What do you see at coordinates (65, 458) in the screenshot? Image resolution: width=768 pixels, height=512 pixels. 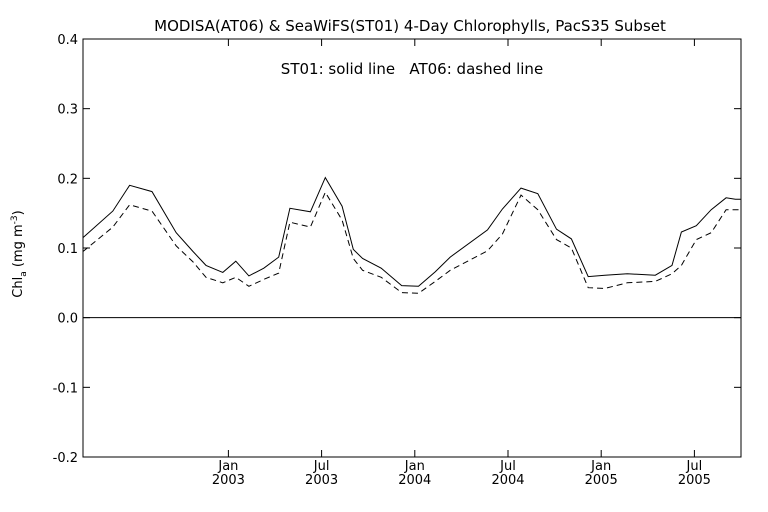 I see `y-tick-label: -0.2` at bounding box center [65, 458].